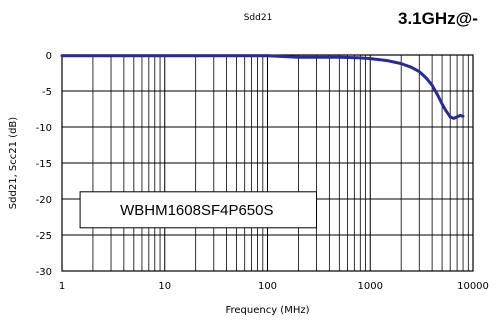 This screenshot has height=320, width=496. What do you see at coordinates (44, 272) in the screenshot?
I see `y-tick-label: -30` at bounding box center [44, 272].